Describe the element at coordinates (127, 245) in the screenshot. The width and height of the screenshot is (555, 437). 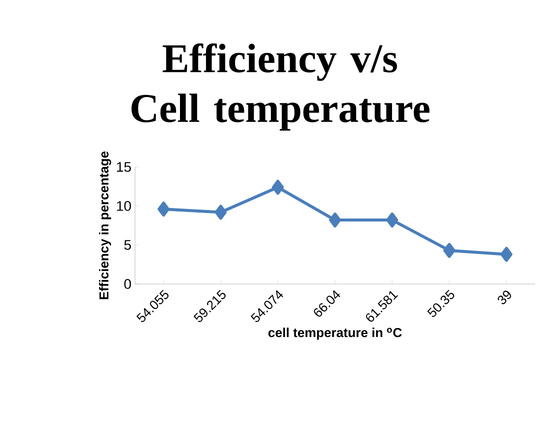
I see `y-tick-label: 5` at that location.